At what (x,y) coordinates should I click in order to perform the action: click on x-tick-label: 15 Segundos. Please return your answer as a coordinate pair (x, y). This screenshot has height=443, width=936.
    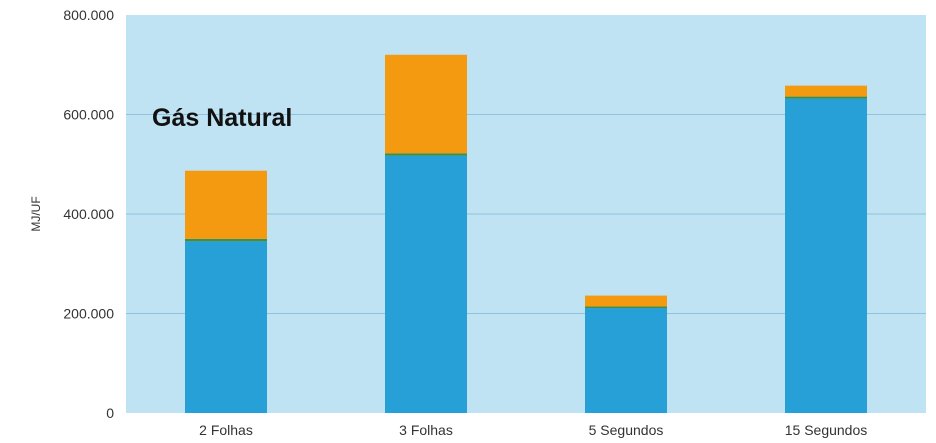
    Looking at the image, I should click on (826, 430).